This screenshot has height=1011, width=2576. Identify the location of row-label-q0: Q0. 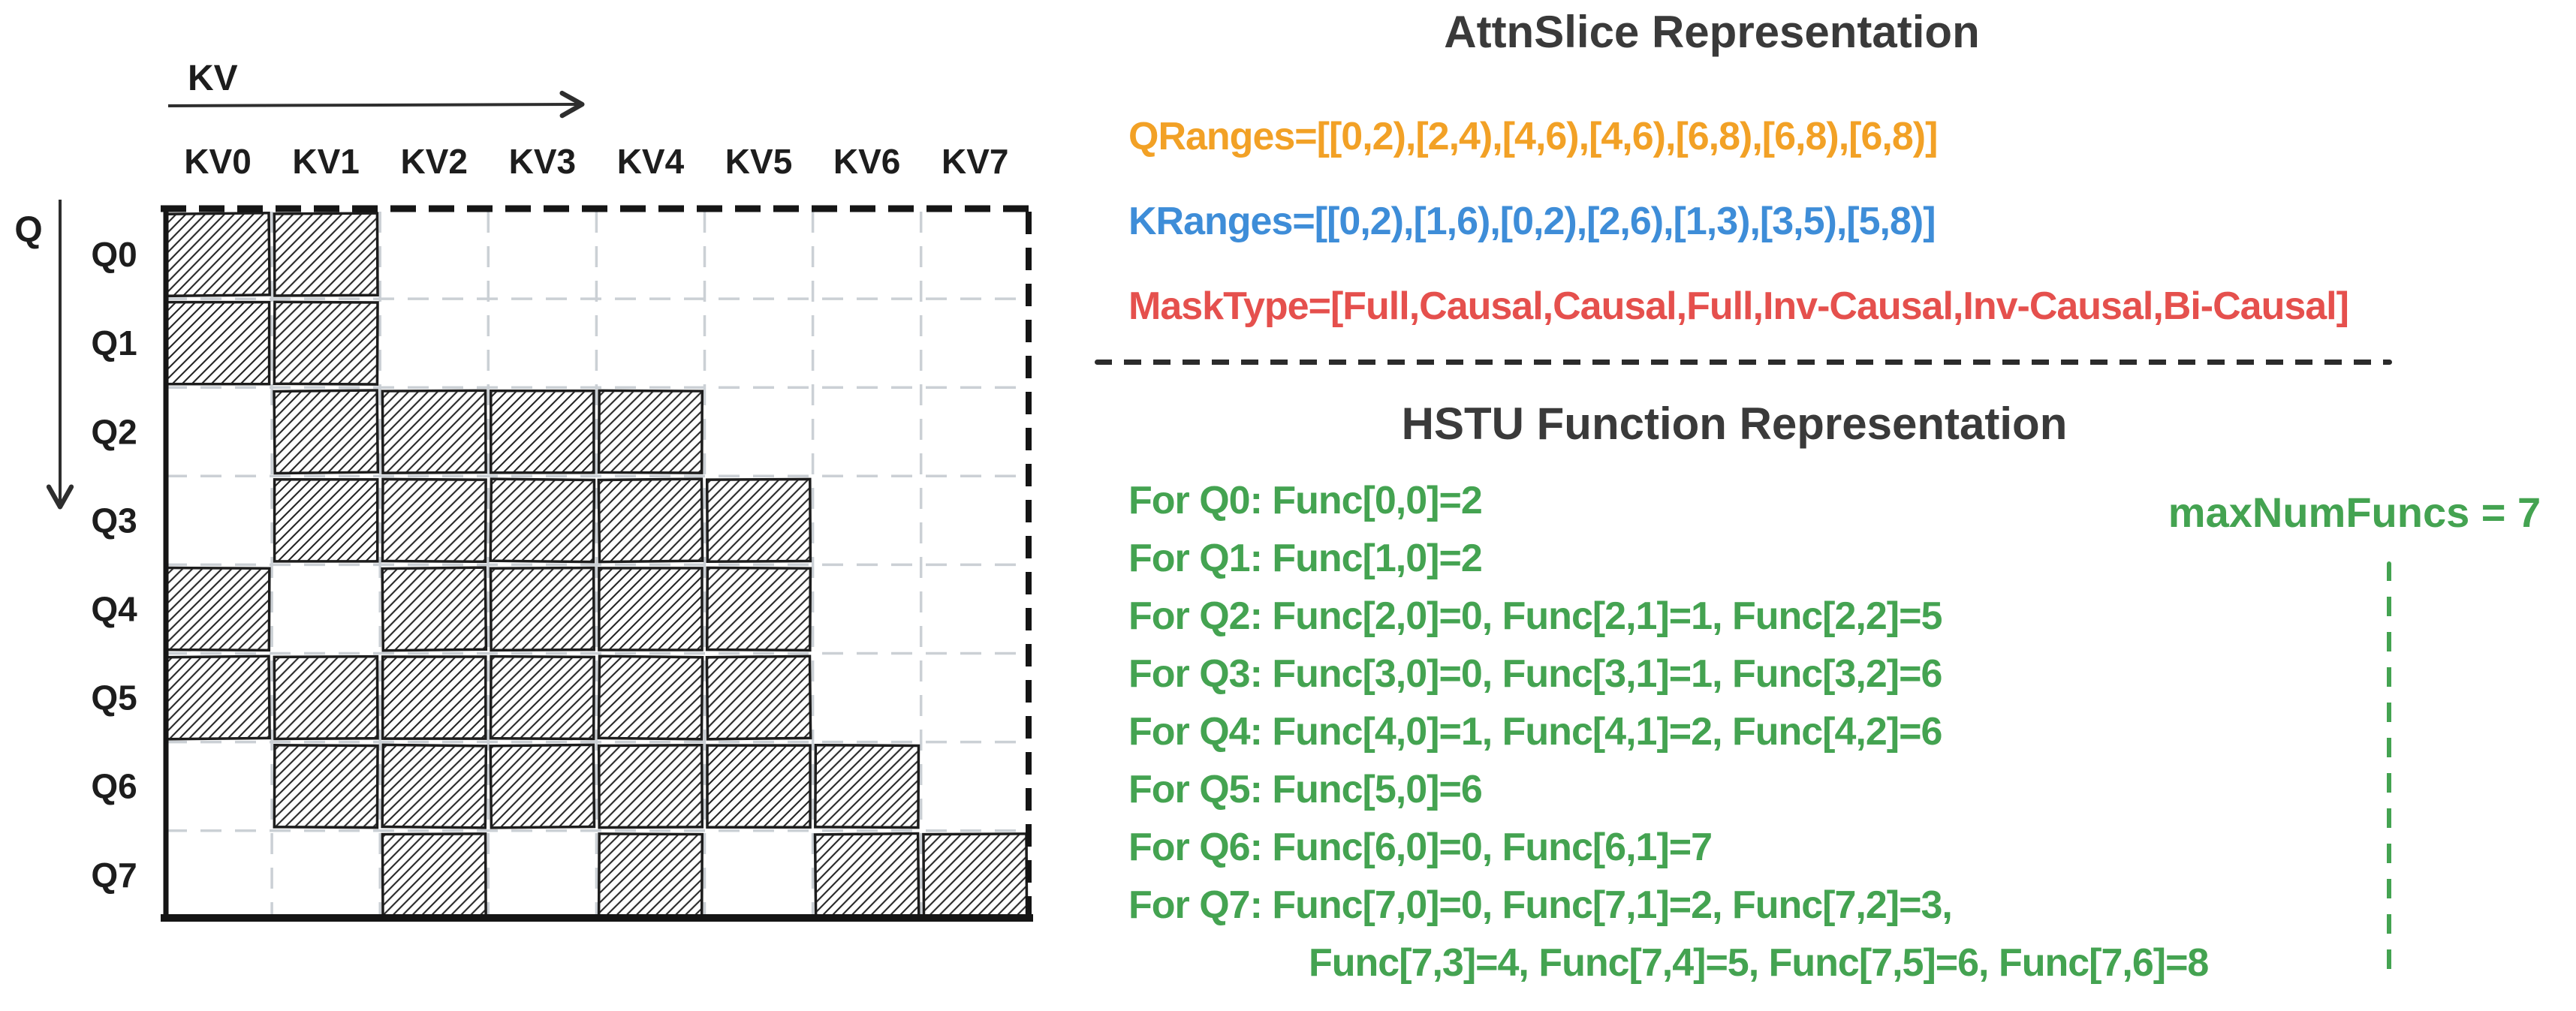
(114, 254).